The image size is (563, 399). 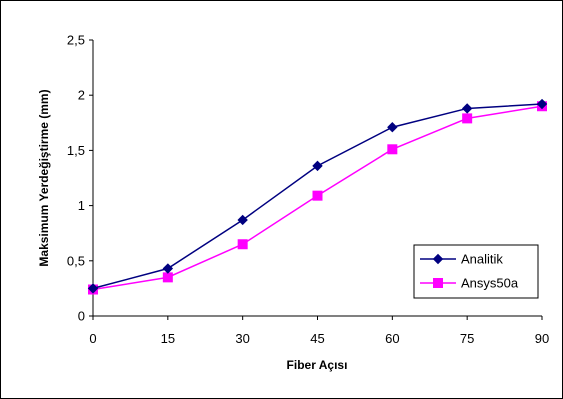 What do you see at coordinates (438, 283) in the screenshot?
I see `legend-marker-ansys50a` at bounding box center [438, 283].